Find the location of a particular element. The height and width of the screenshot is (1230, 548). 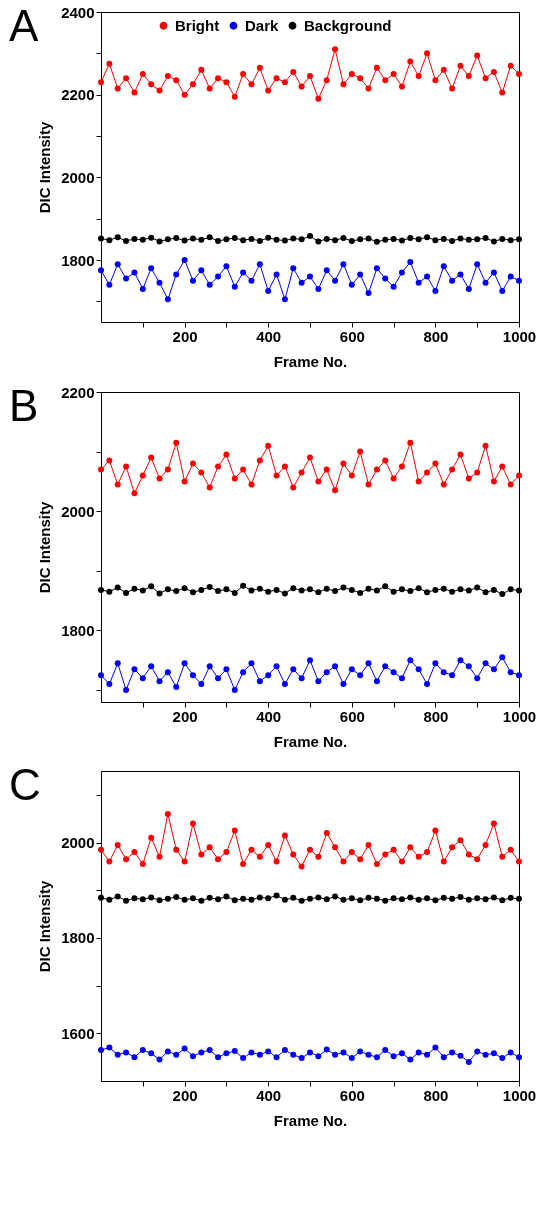

x-tick-label: 800 is located at coordinates (436, 336).